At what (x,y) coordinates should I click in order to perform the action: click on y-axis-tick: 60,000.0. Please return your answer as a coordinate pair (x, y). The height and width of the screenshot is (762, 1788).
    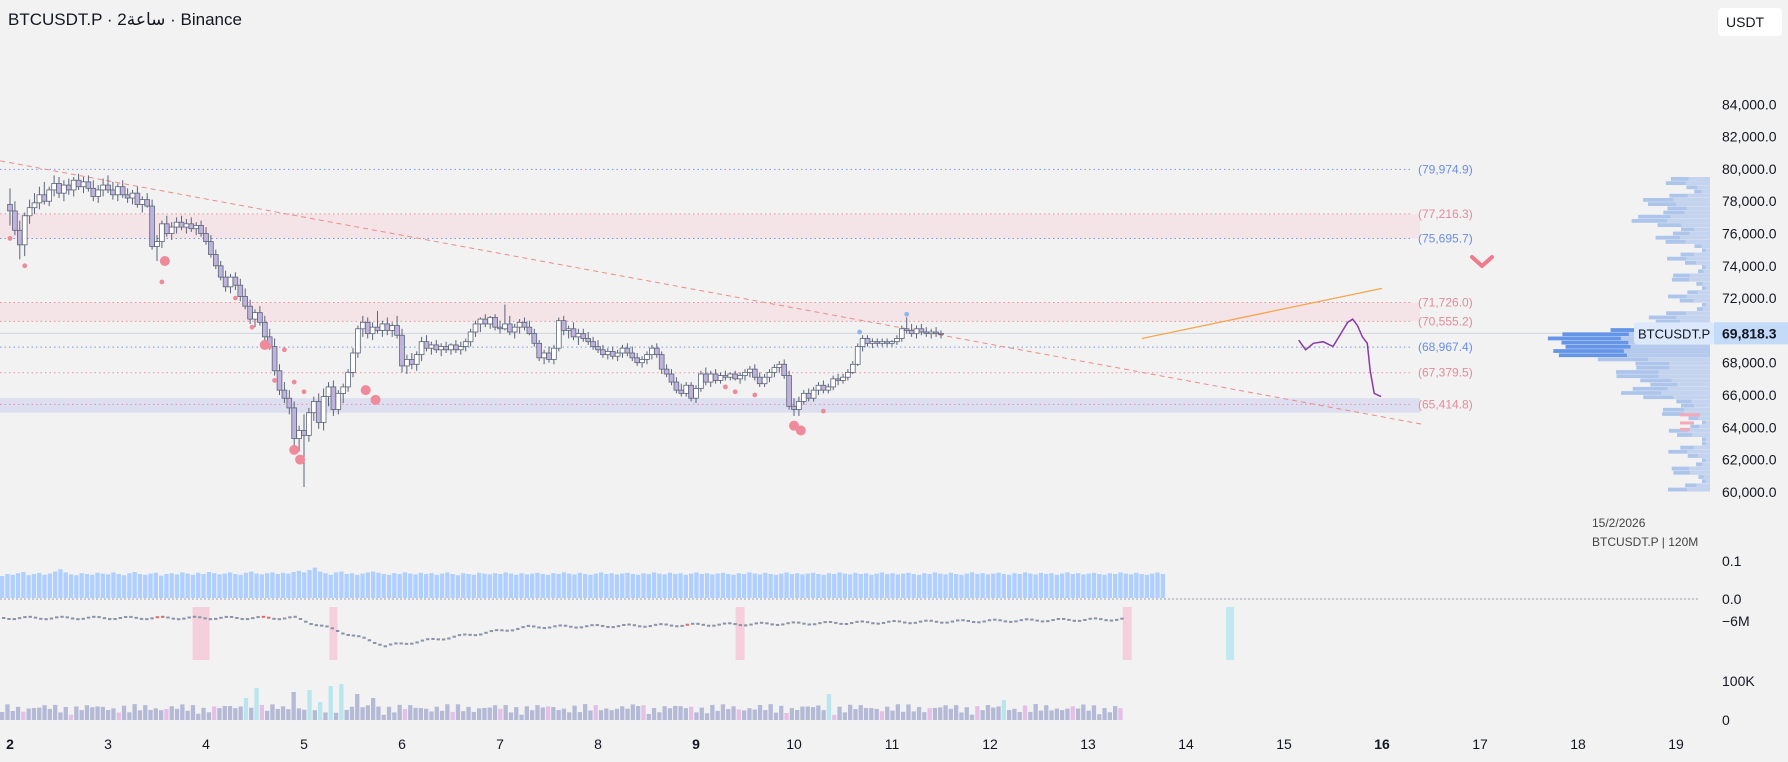
    Looking at the image, I should click on (1749, 492).